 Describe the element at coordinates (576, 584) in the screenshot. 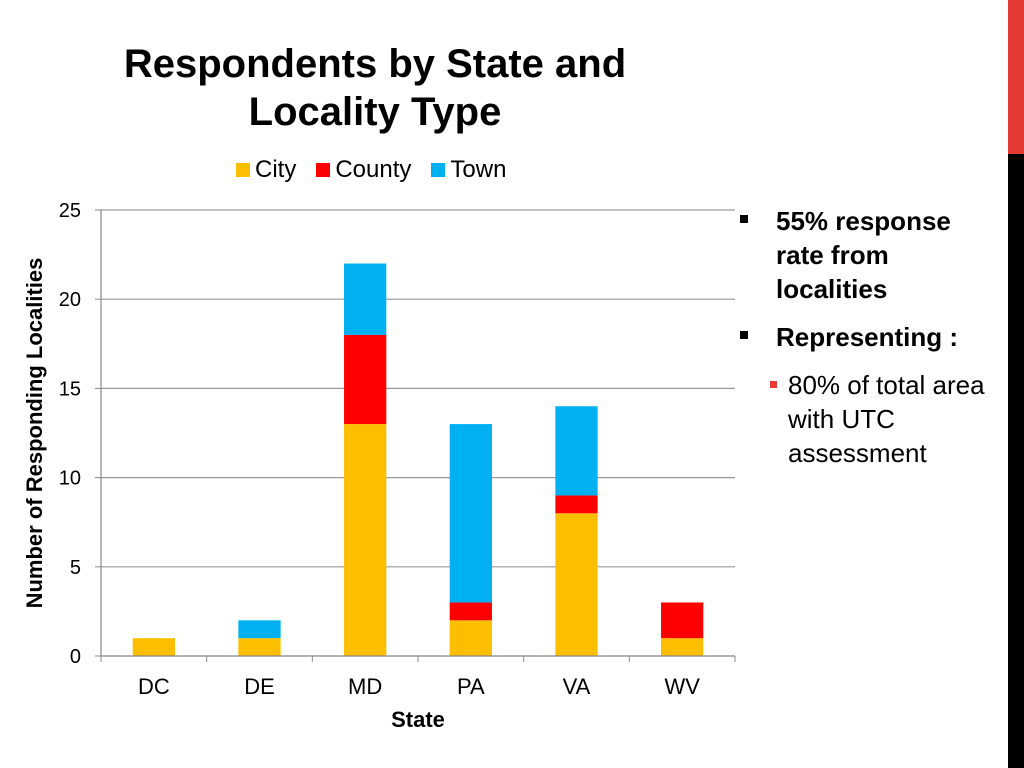

I see `bar-va-city` at that location.